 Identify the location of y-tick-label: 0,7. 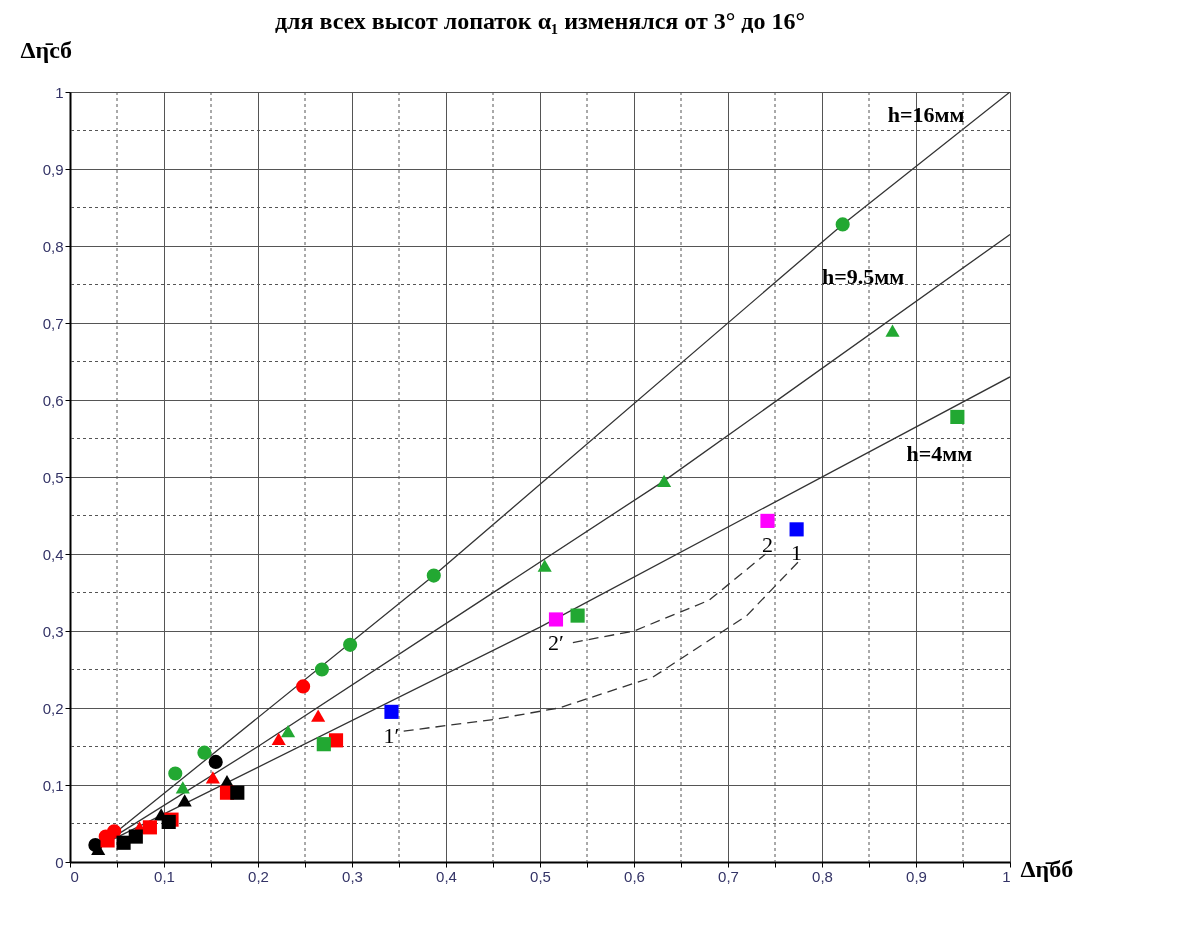
(53, 323).